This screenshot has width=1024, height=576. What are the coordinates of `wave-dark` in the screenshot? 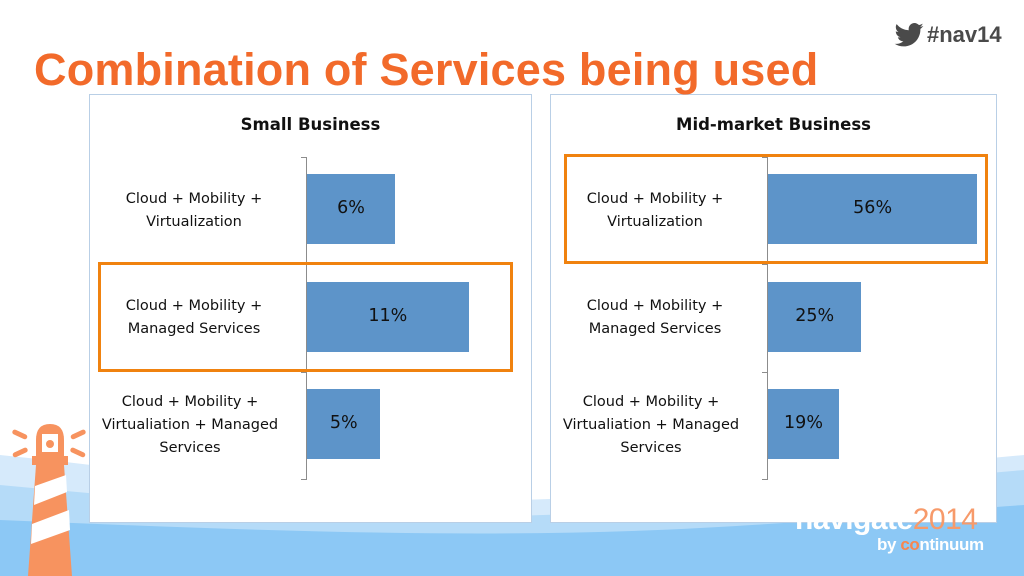 It's located at (512, 540).